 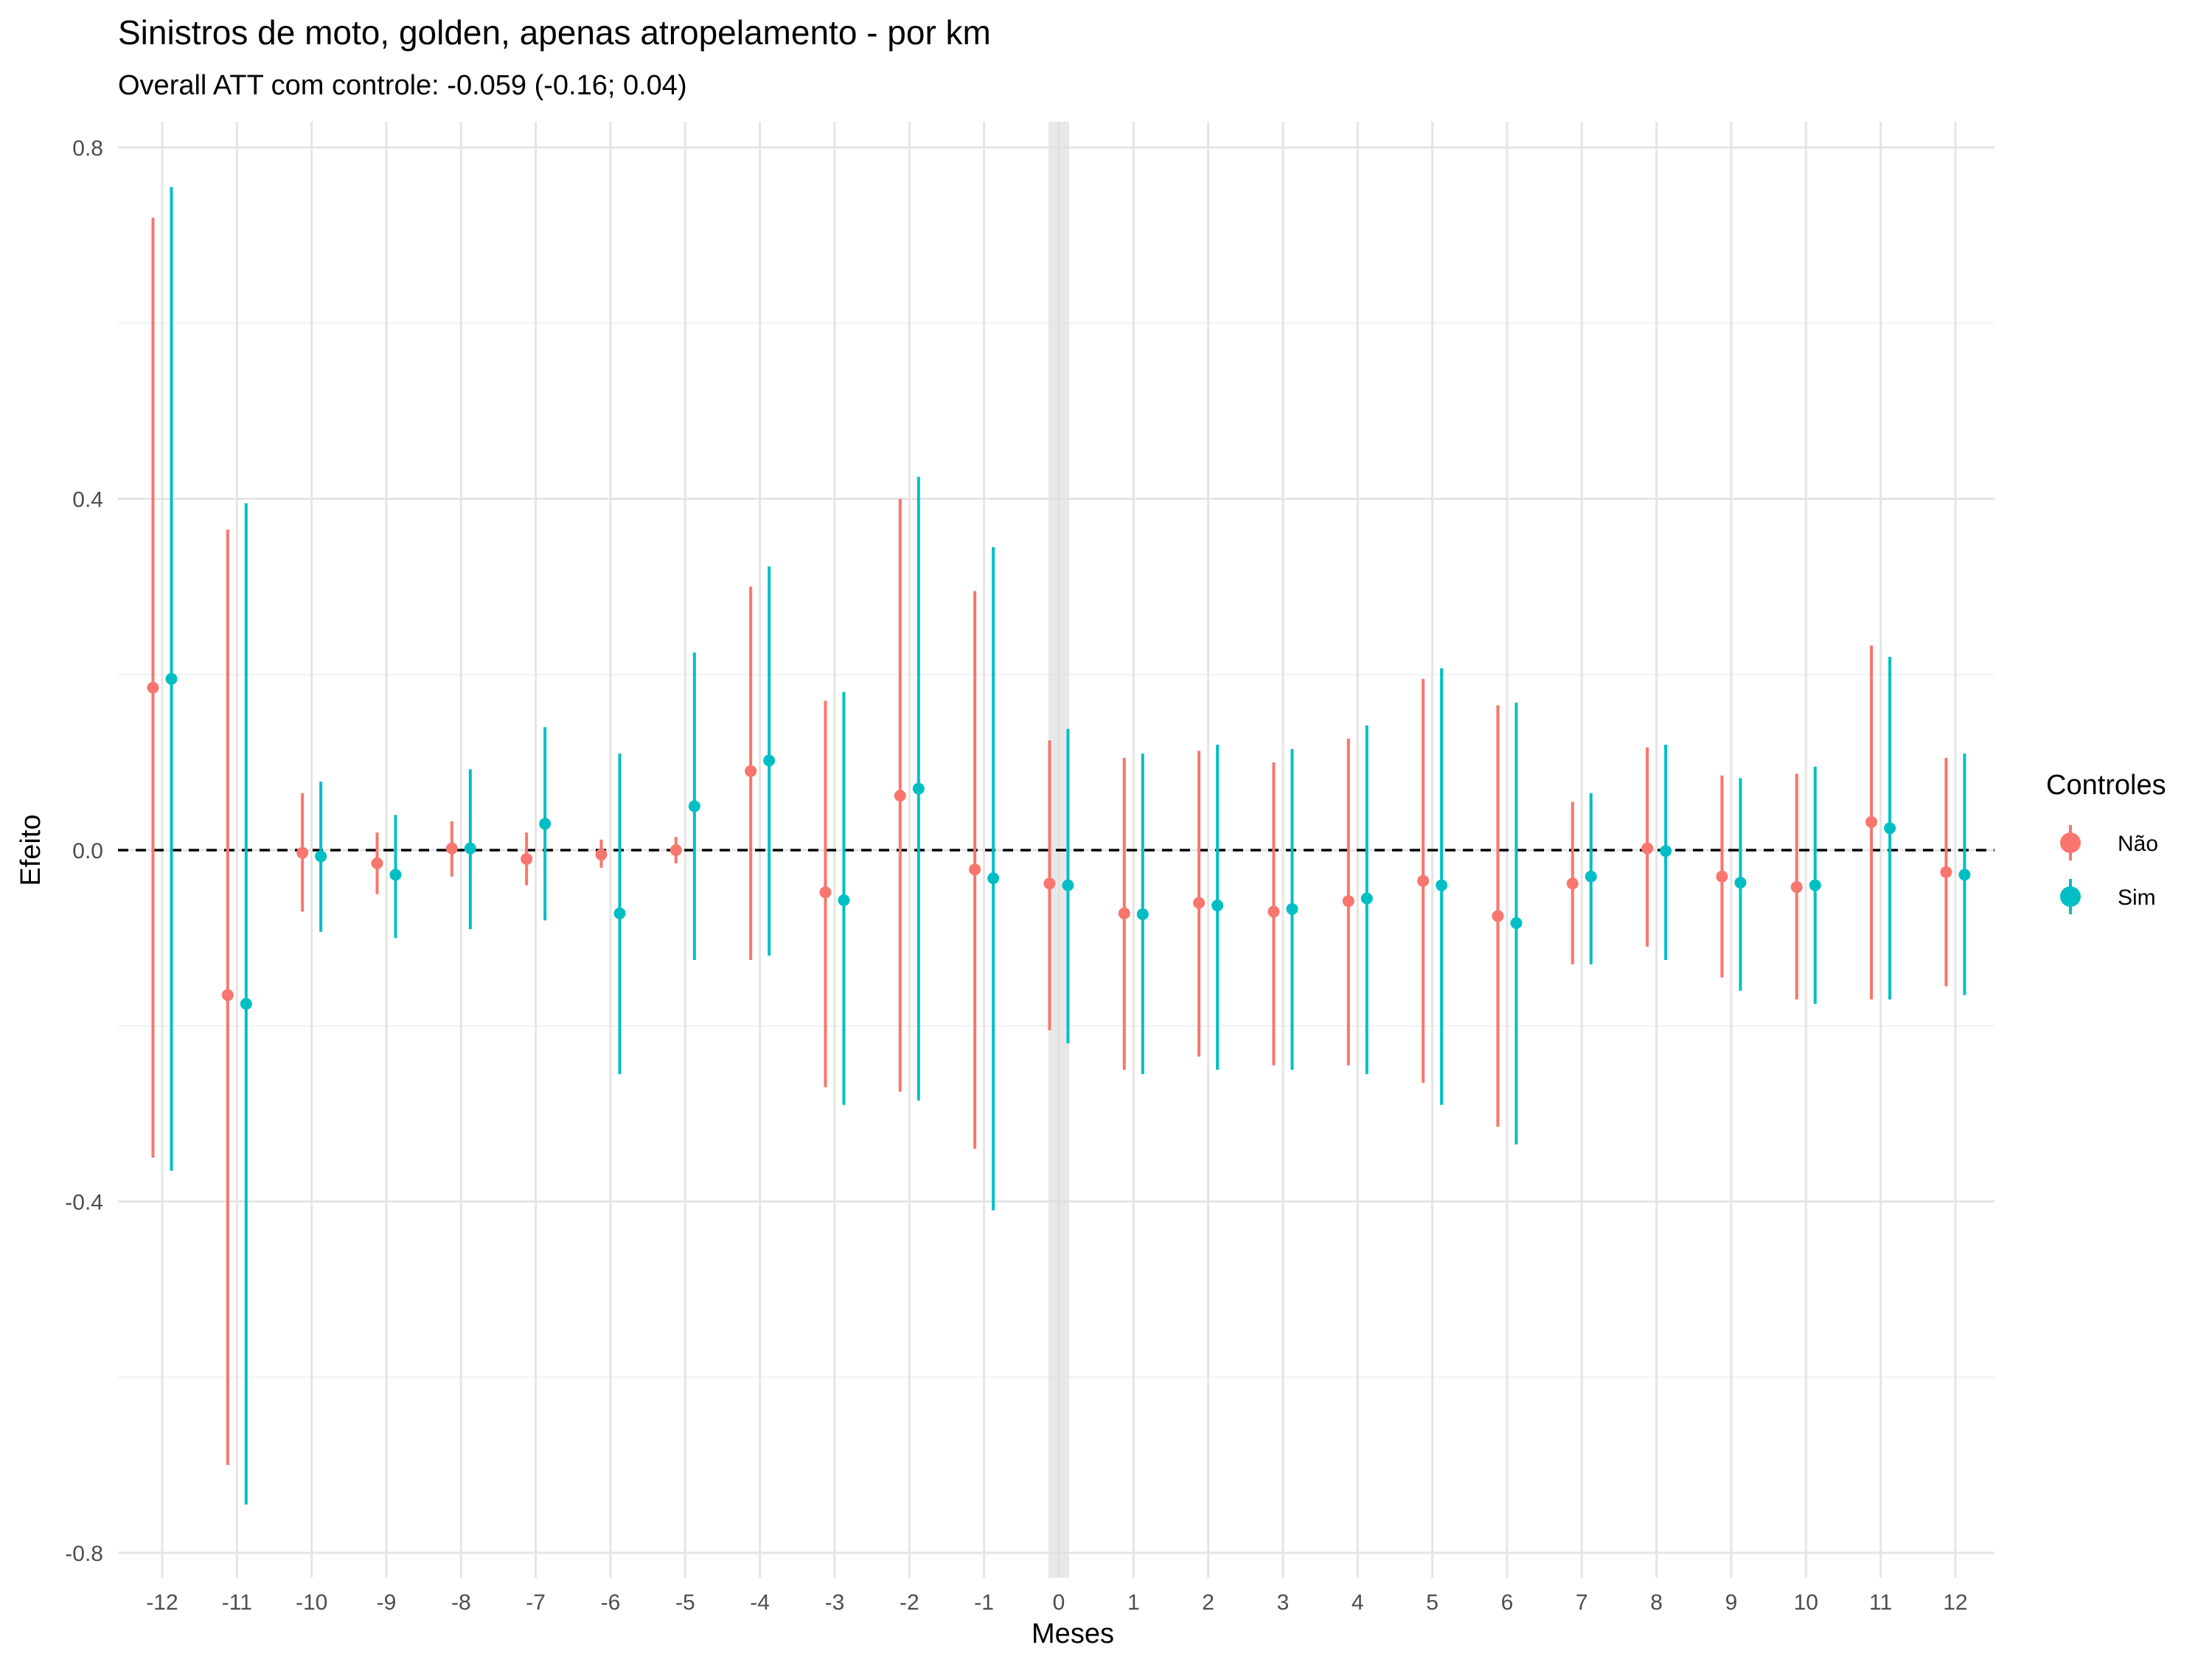 What do you see at coordinates (2137, 898) in the screenshot?
I see `legend-label: Sim` at bounding box center [2137, 898].